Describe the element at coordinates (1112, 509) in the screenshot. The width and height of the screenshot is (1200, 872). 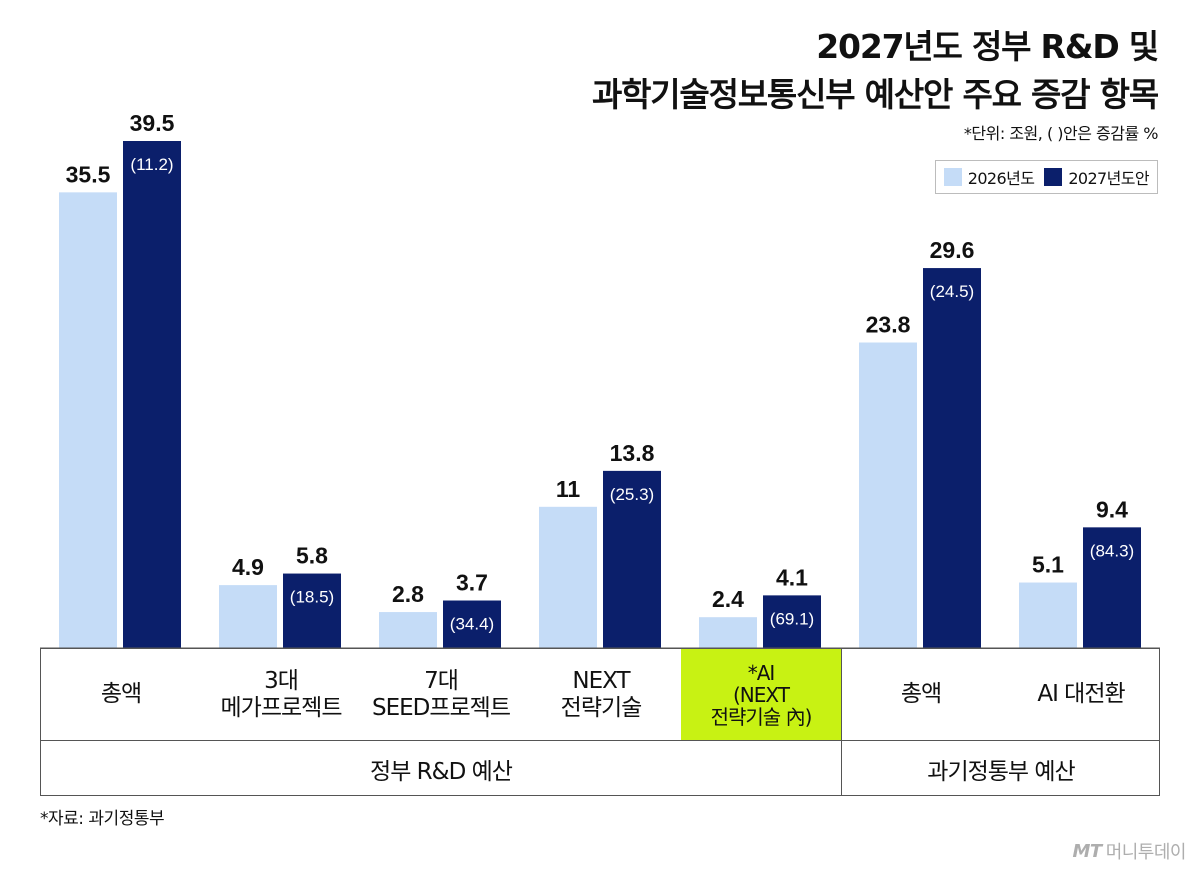
I see `value-label-2027-6: 9.4` at that location.